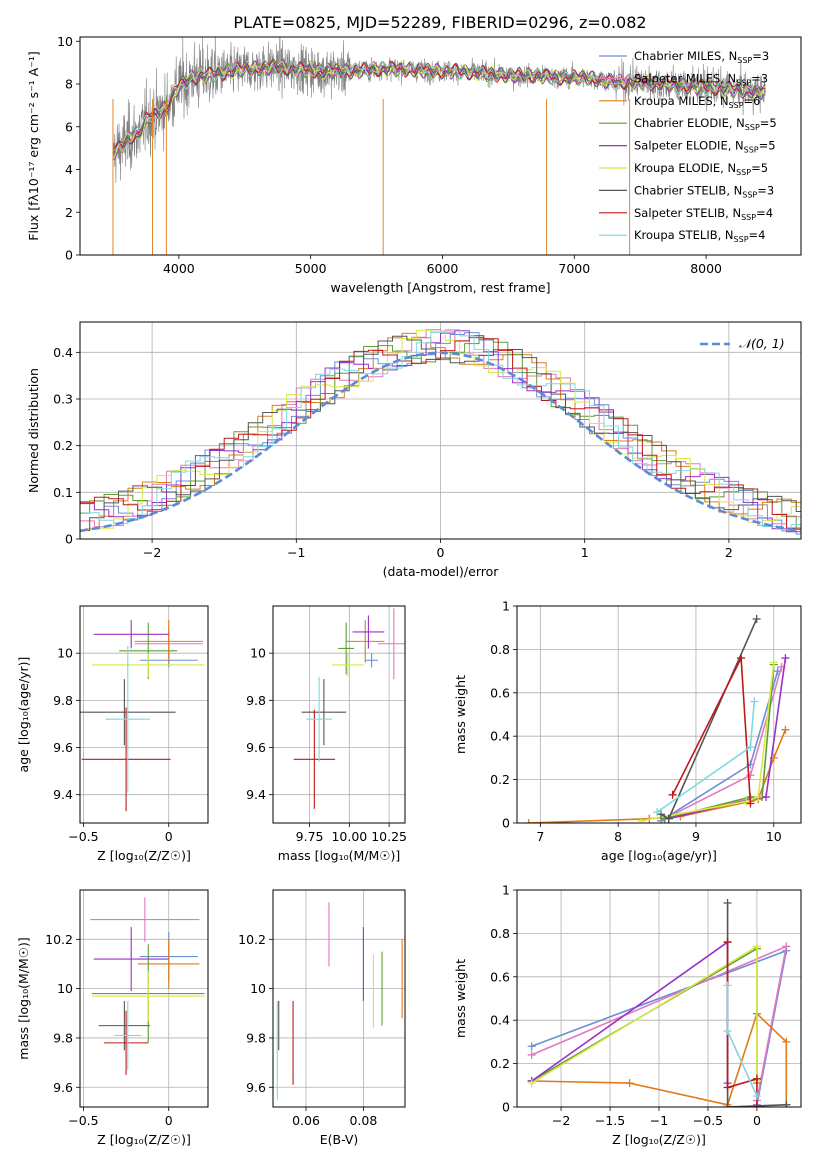  I want to click on residual-histogram, so click(440, 434).